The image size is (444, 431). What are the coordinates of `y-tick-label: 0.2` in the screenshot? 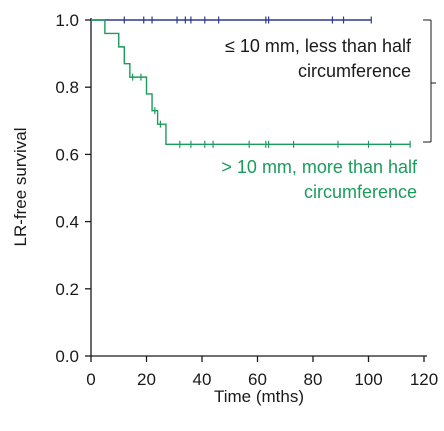 It's located at (67, 289).